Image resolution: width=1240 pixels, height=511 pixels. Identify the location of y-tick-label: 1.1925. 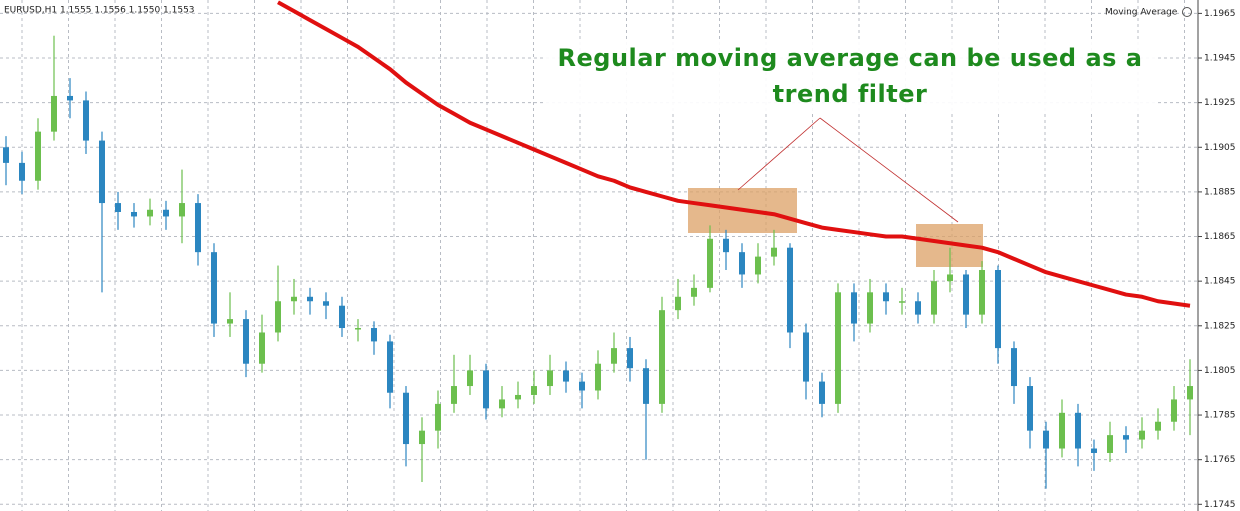
(1220, 103).